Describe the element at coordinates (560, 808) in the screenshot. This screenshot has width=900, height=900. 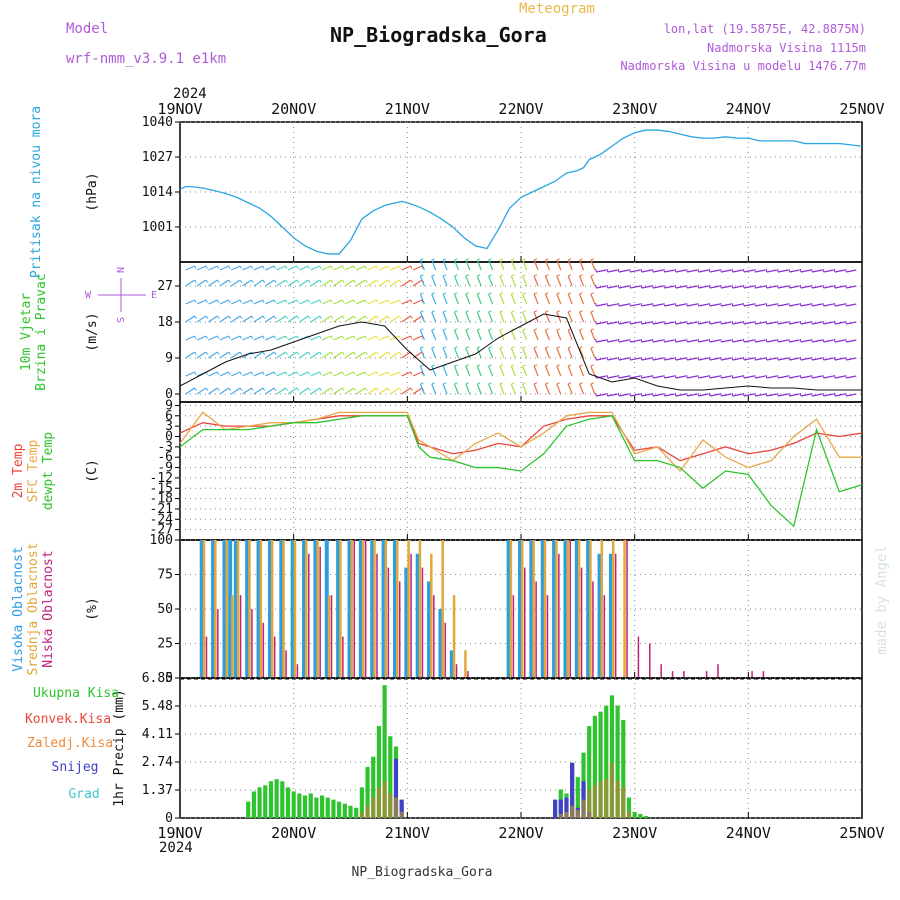
I see `precip-snow-bar` at that location.